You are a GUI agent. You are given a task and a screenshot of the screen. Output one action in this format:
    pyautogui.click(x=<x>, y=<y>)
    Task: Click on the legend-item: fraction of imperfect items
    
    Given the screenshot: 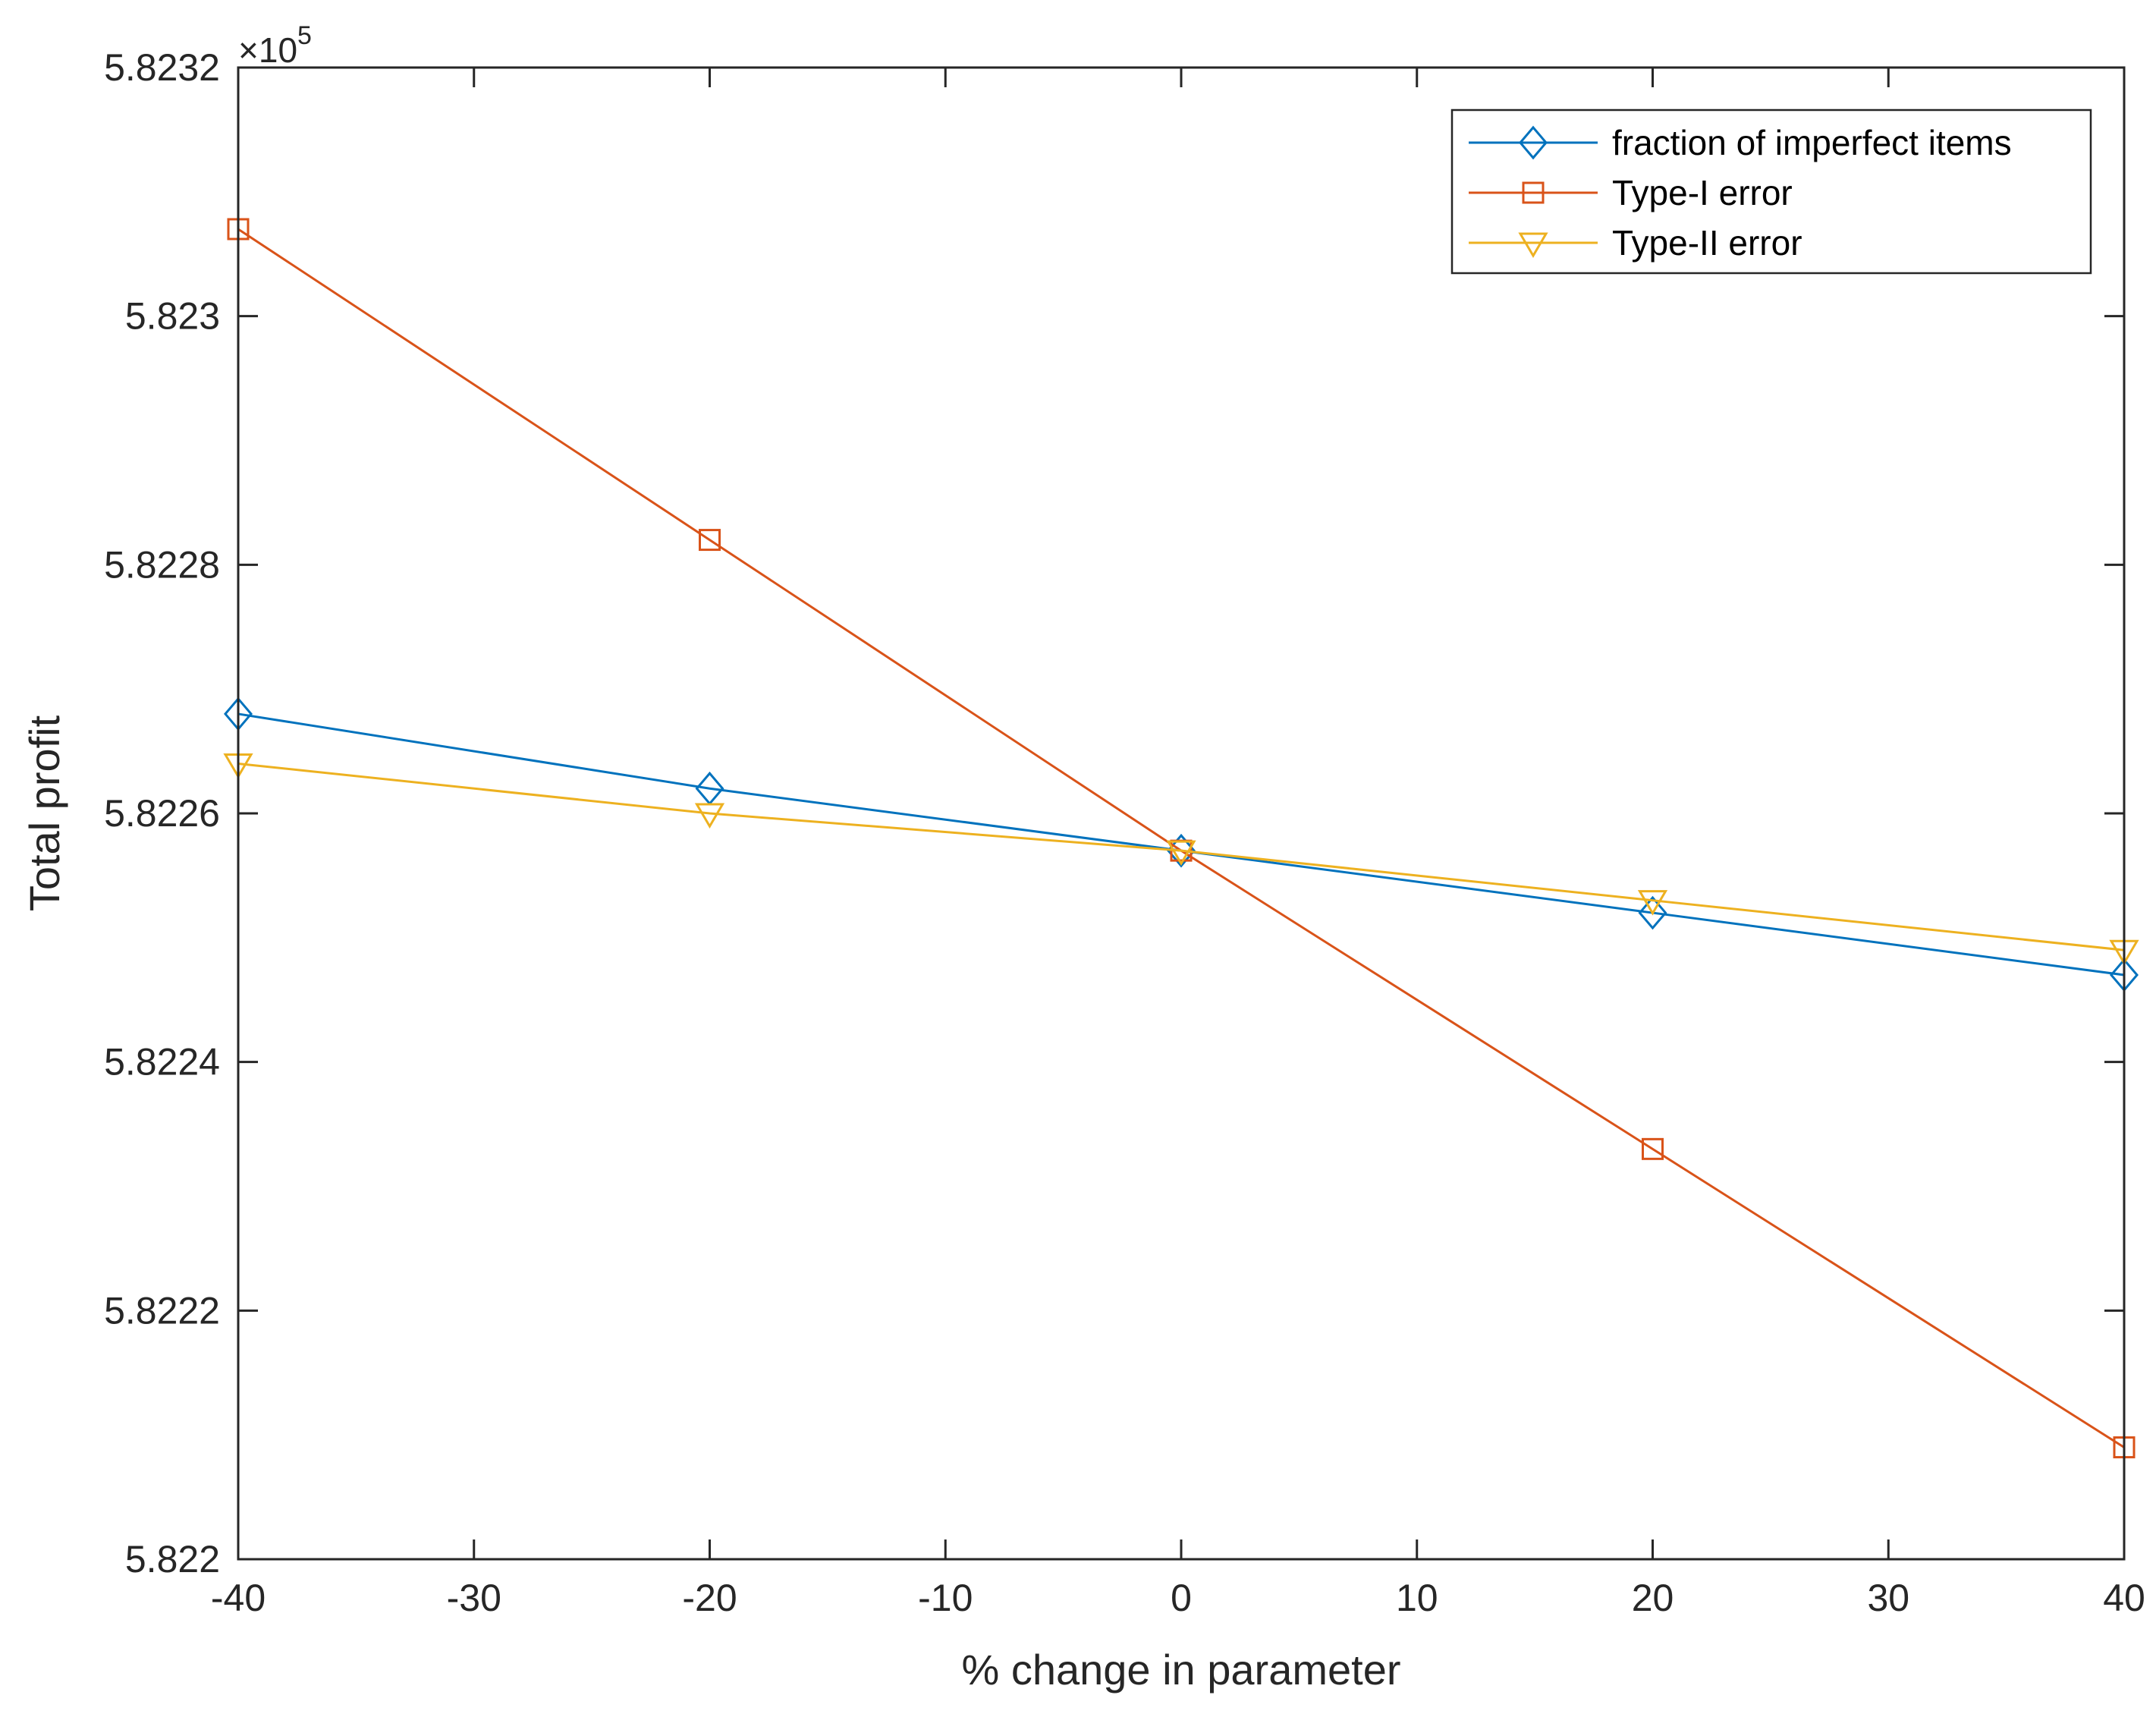 What is the action you would take?
    pyautogui.click(x=1740, y=142)
    